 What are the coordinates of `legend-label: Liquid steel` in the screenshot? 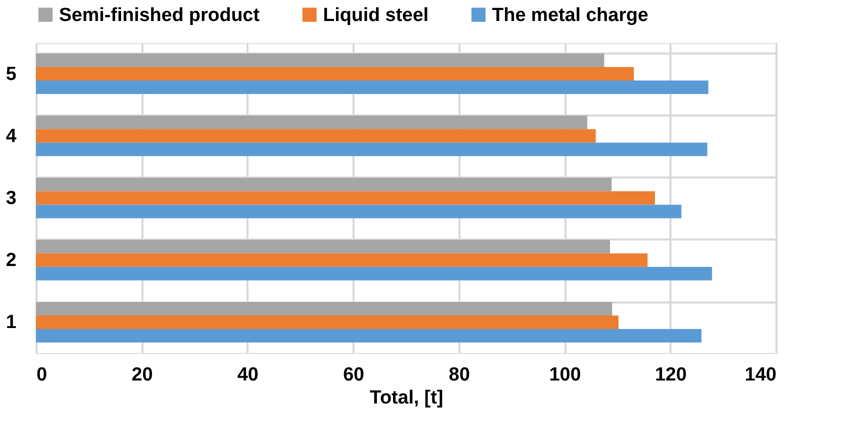 It's located at (376, 15).